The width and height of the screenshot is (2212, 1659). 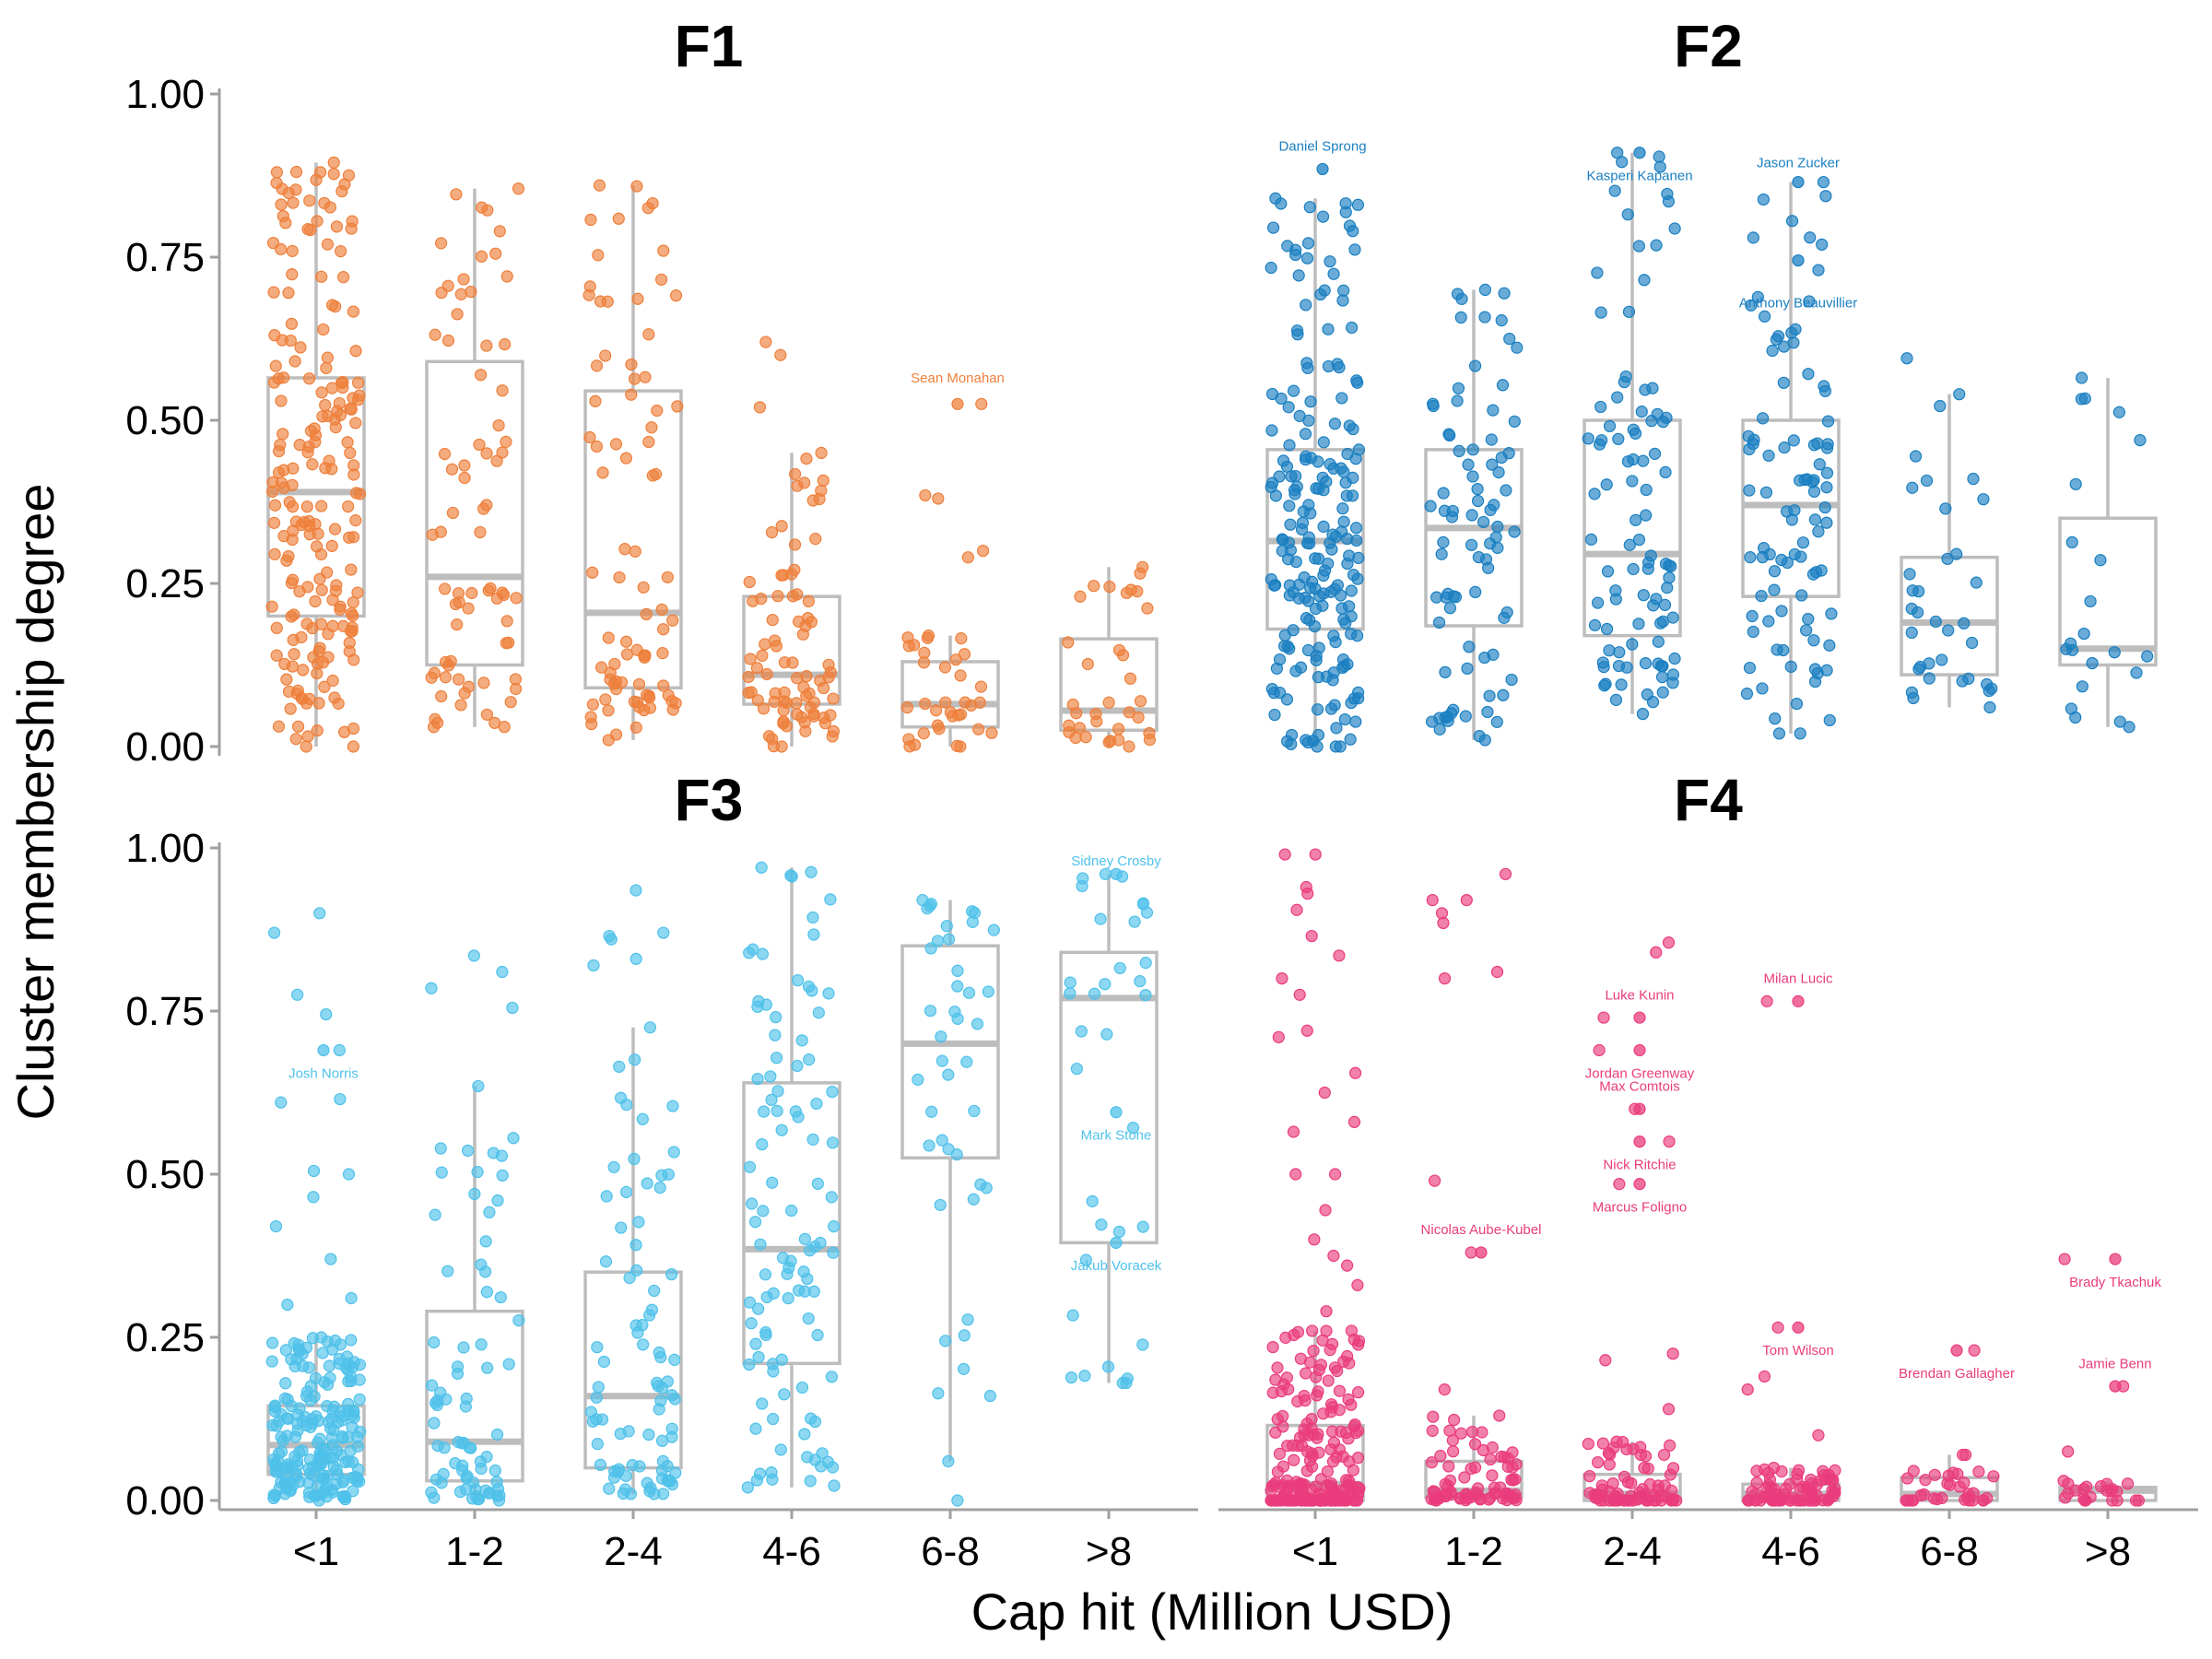 What do you see at coordinates (1116, 1266) in the screenshot?
I see `point-label: Jakub Voracek` at bounding box center [1116, 1266].